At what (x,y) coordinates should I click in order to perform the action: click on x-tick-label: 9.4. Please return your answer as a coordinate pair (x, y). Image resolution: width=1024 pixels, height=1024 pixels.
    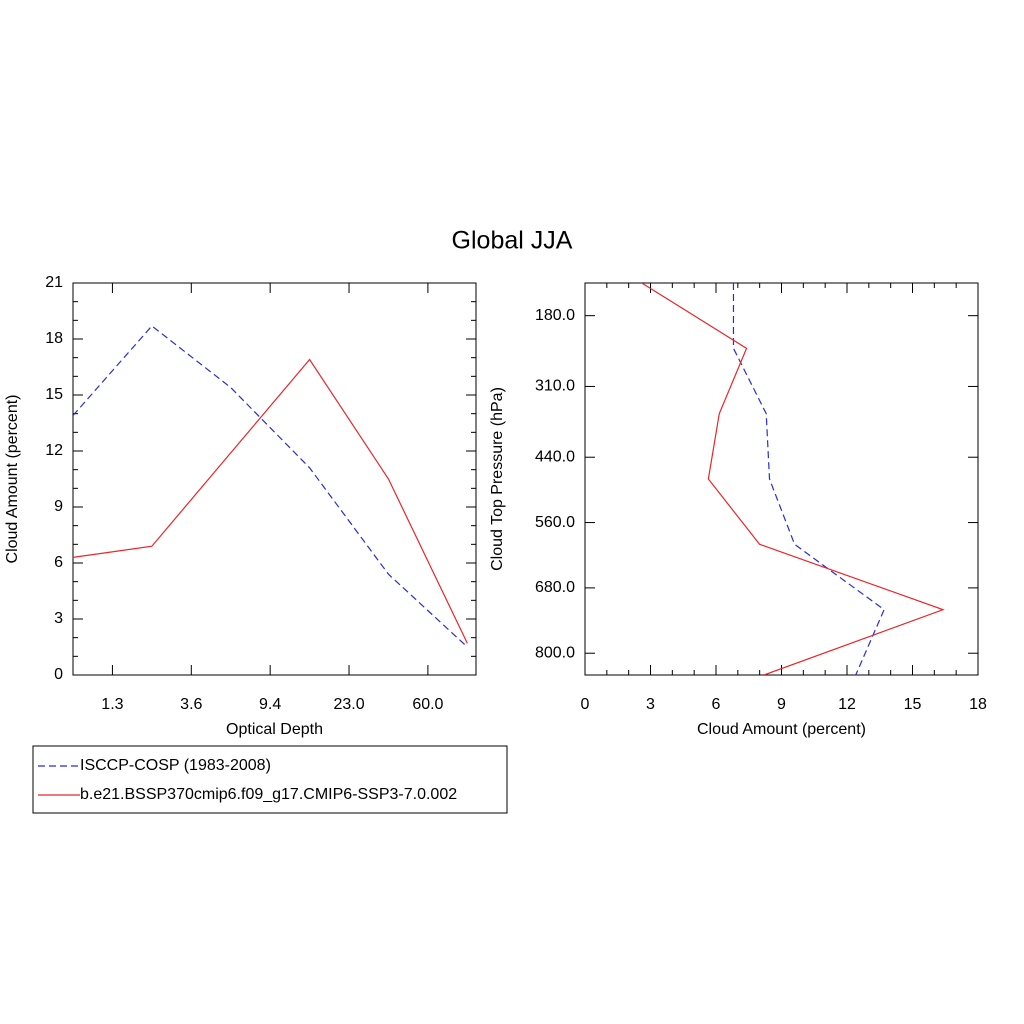
    Looking at the image, I should click on (270, 704).